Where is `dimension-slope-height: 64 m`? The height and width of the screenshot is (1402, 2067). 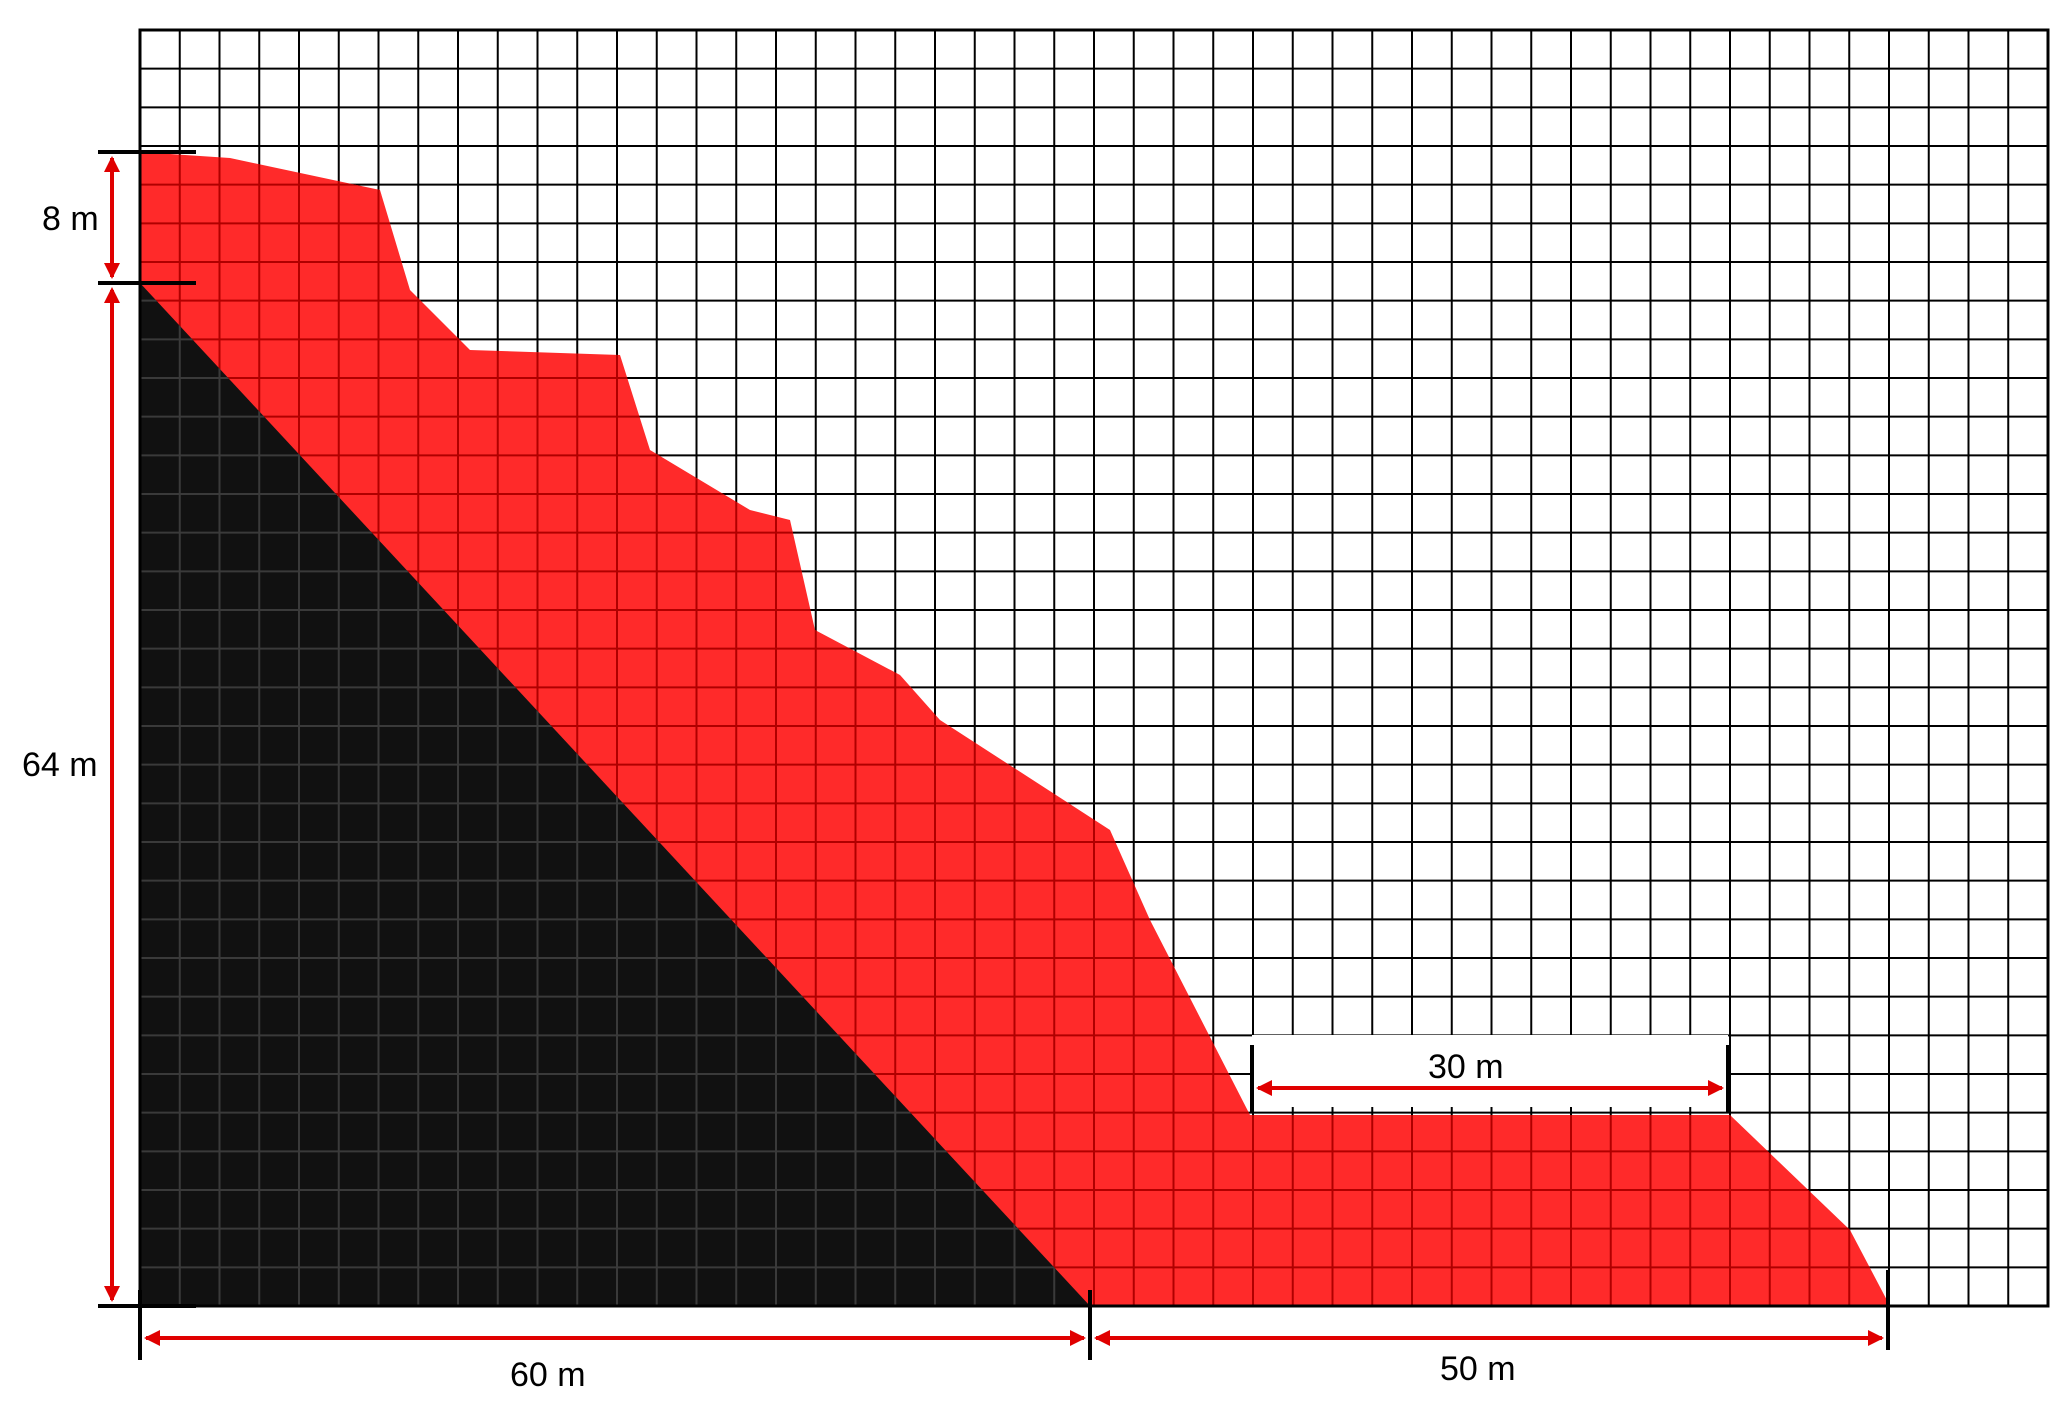 dimension-slope-height: 64 m is located at coordinates (109, 797).